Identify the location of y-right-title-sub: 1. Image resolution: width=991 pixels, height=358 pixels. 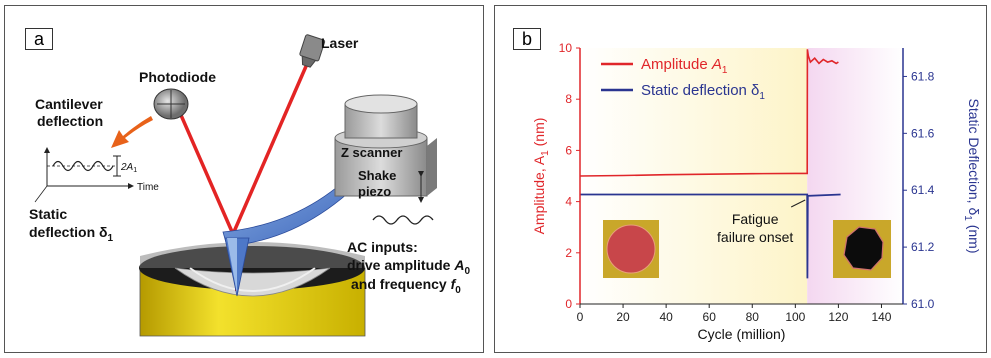
(967, 218).